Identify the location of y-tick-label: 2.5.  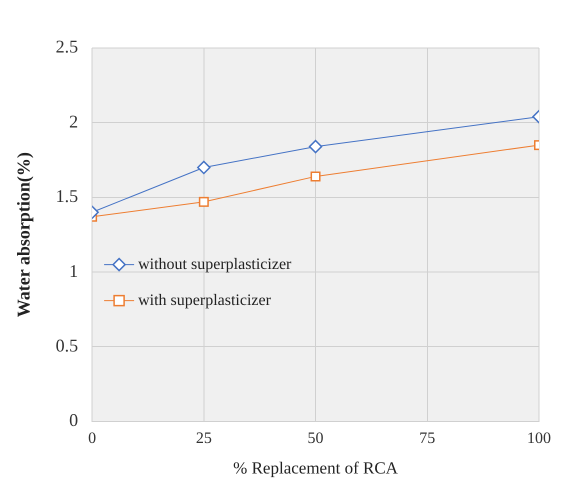
(67, 46).